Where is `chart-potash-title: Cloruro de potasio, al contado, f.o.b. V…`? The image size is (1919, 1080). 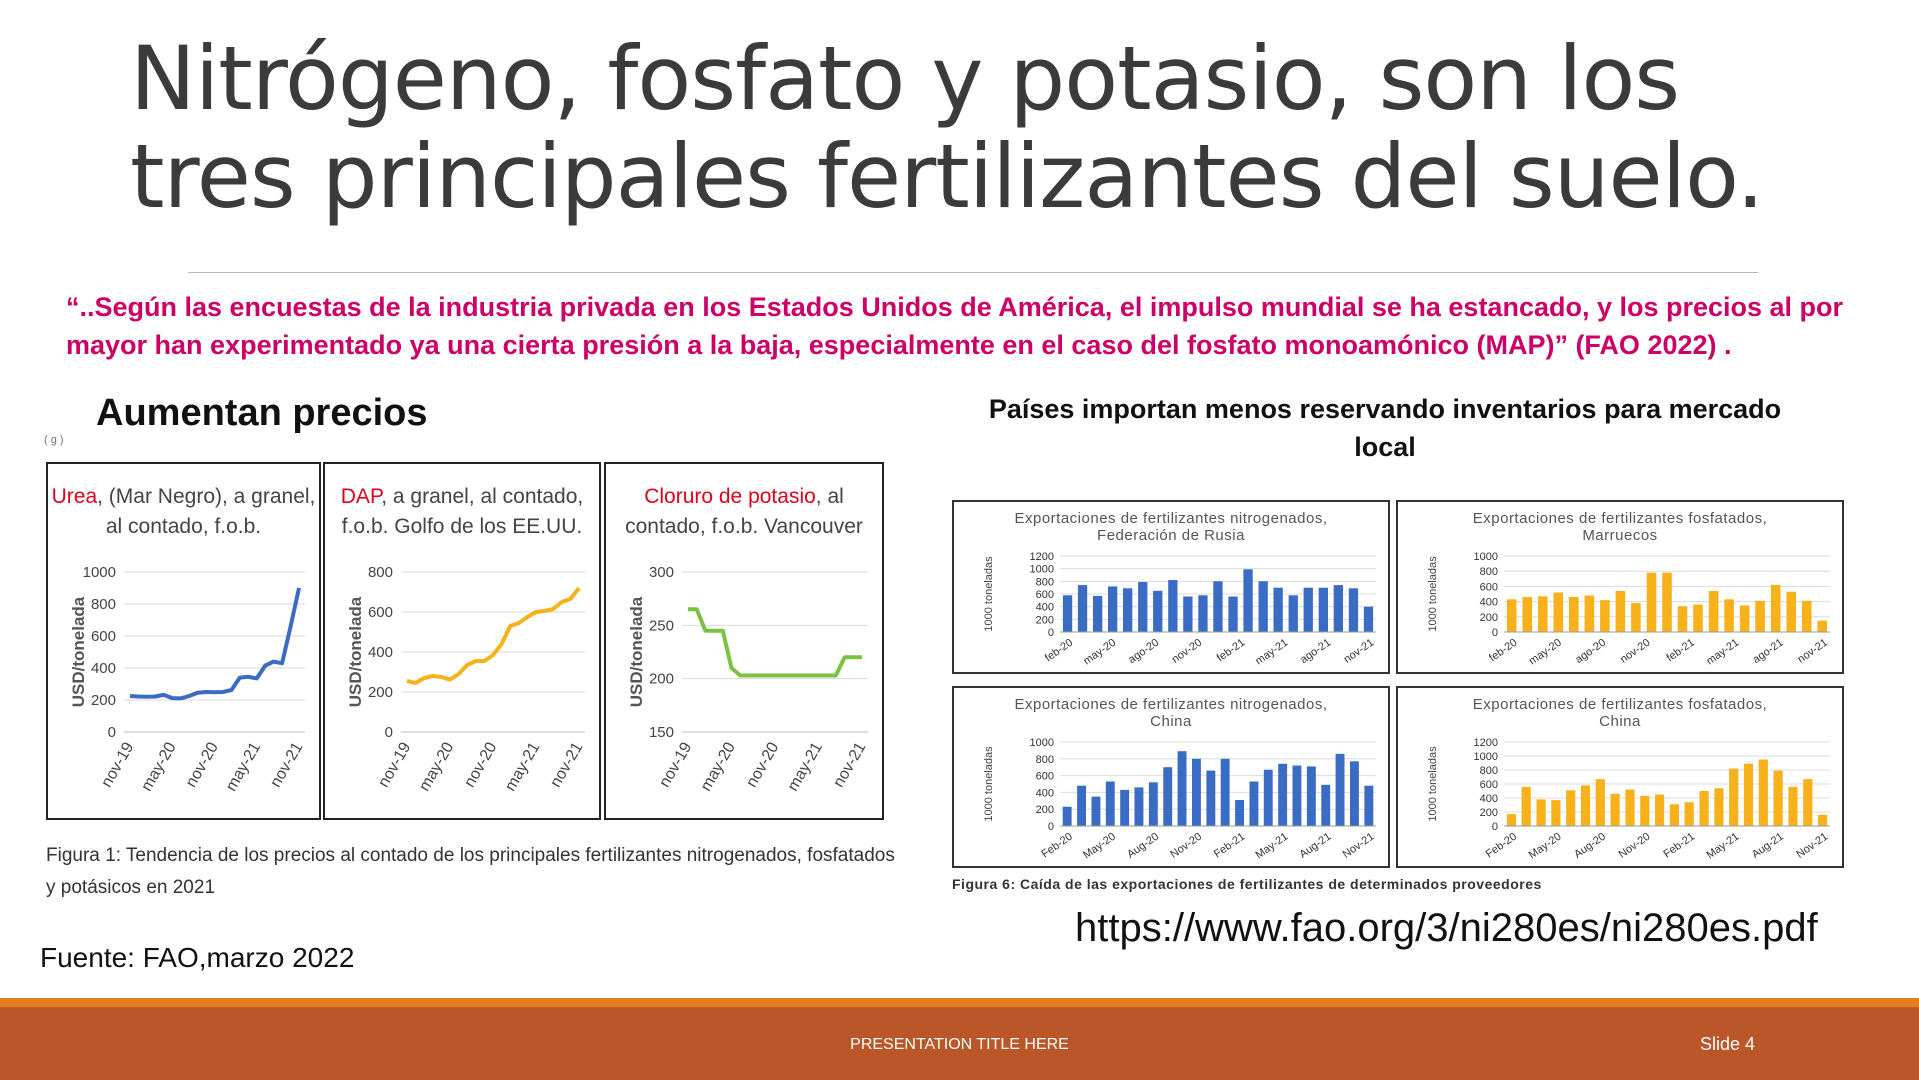
chart-potash-title: Cloruro de potasio, al contado, f.o.b. V… is located at coordinates (744, 512).